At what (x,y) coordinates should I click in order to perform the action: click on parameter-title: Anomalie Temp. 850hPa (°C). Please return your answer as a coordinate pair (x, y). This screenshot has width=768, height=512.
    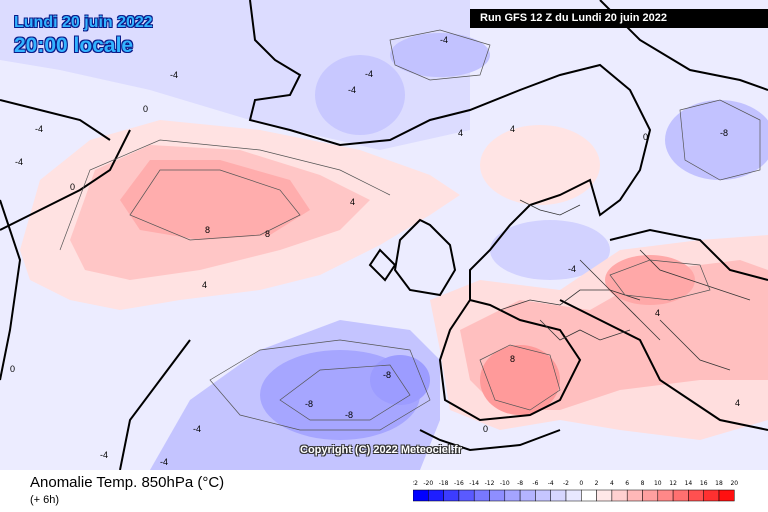
    Looking at the image, I should click on (127, 482).